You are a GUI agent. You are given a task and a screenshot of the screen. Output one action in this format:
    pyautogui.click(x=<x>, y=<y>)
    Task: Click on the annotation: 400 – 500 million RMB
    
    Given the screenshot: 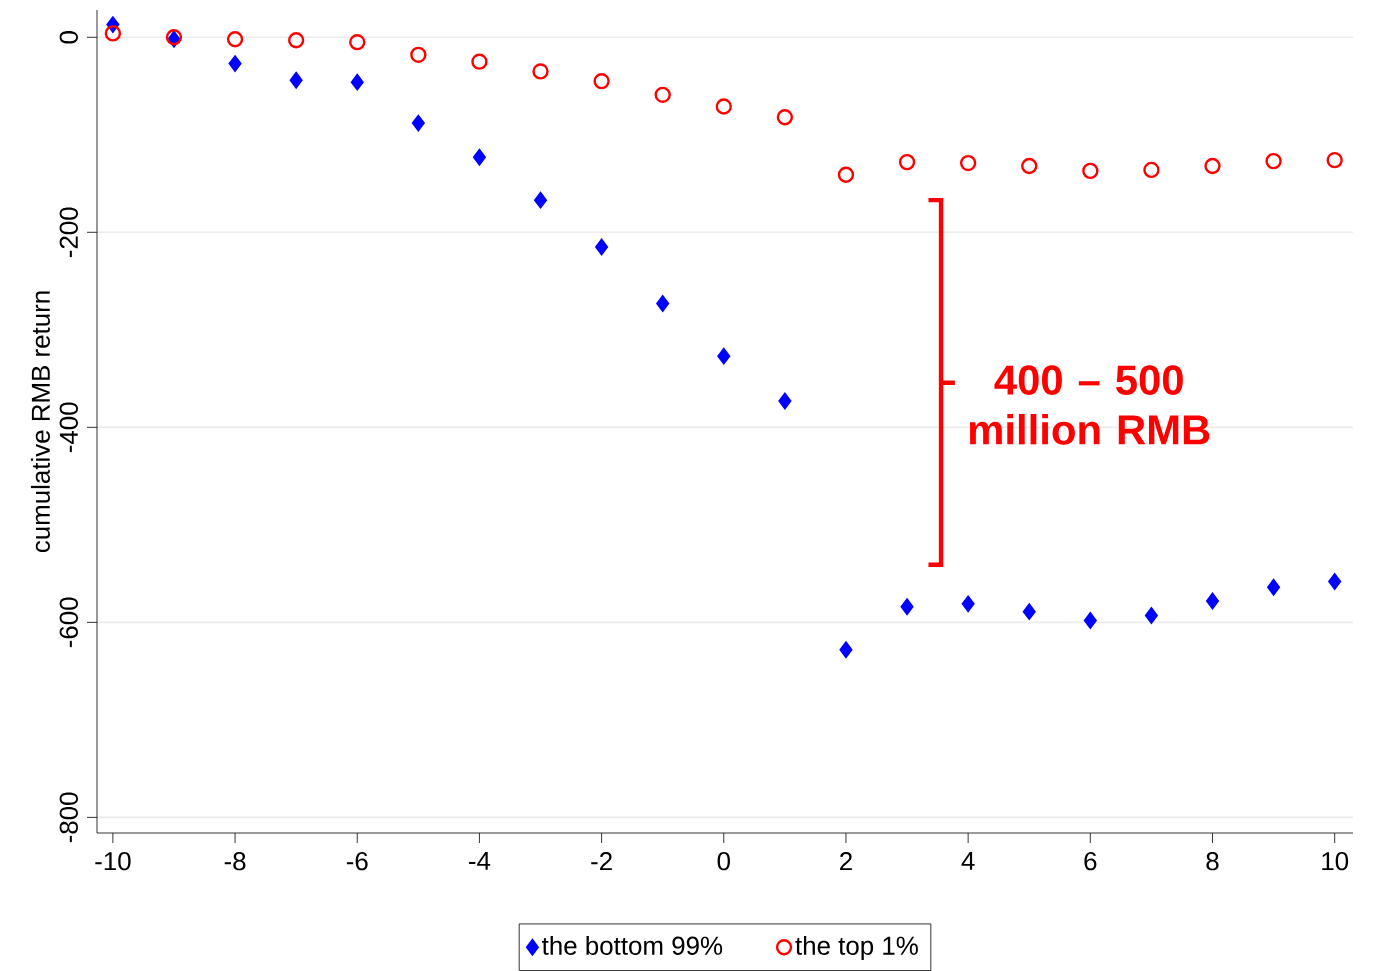 What is the action you would take?
    pyautogui.click(x=1089, y=405)
    